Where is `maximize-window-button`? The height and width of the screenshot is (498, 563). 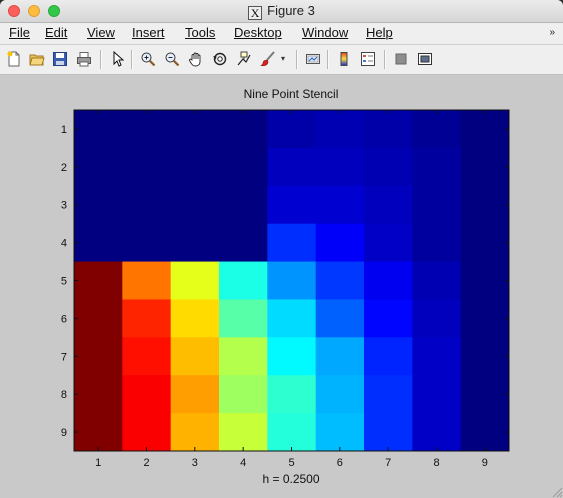 maximize-window-button is located at coordinates (54, 11).